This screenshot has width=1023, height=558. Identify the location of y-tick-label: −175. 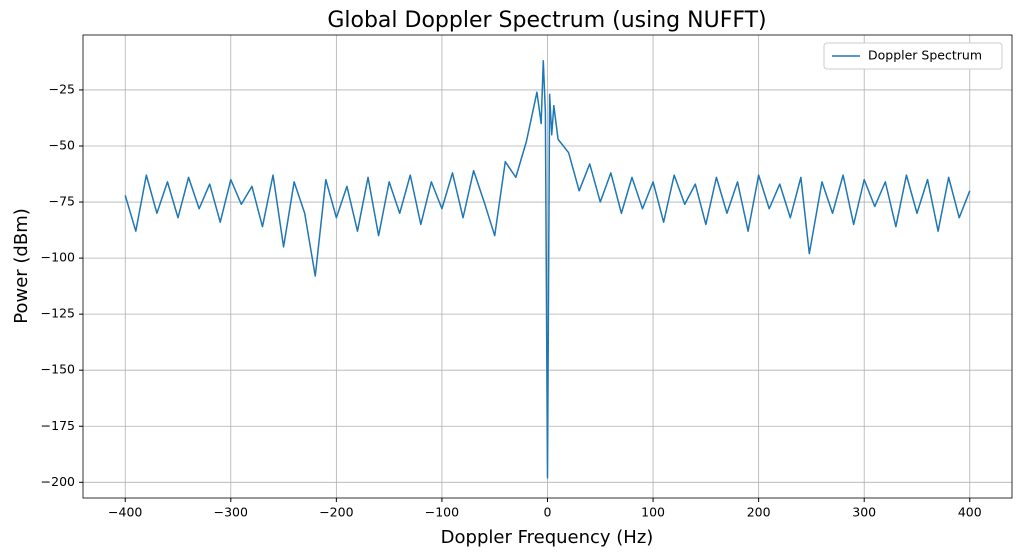
(58, 425).